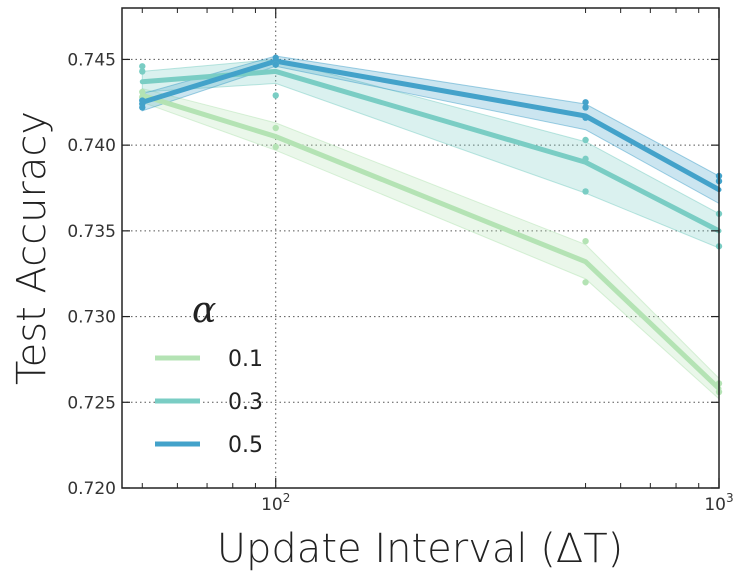 Image resolution: width=747 pixels, height=577 pixels. Describe the element at coordinates (91, 403) in the screenshot. I see `y-tick-label: 0.725` at that location.